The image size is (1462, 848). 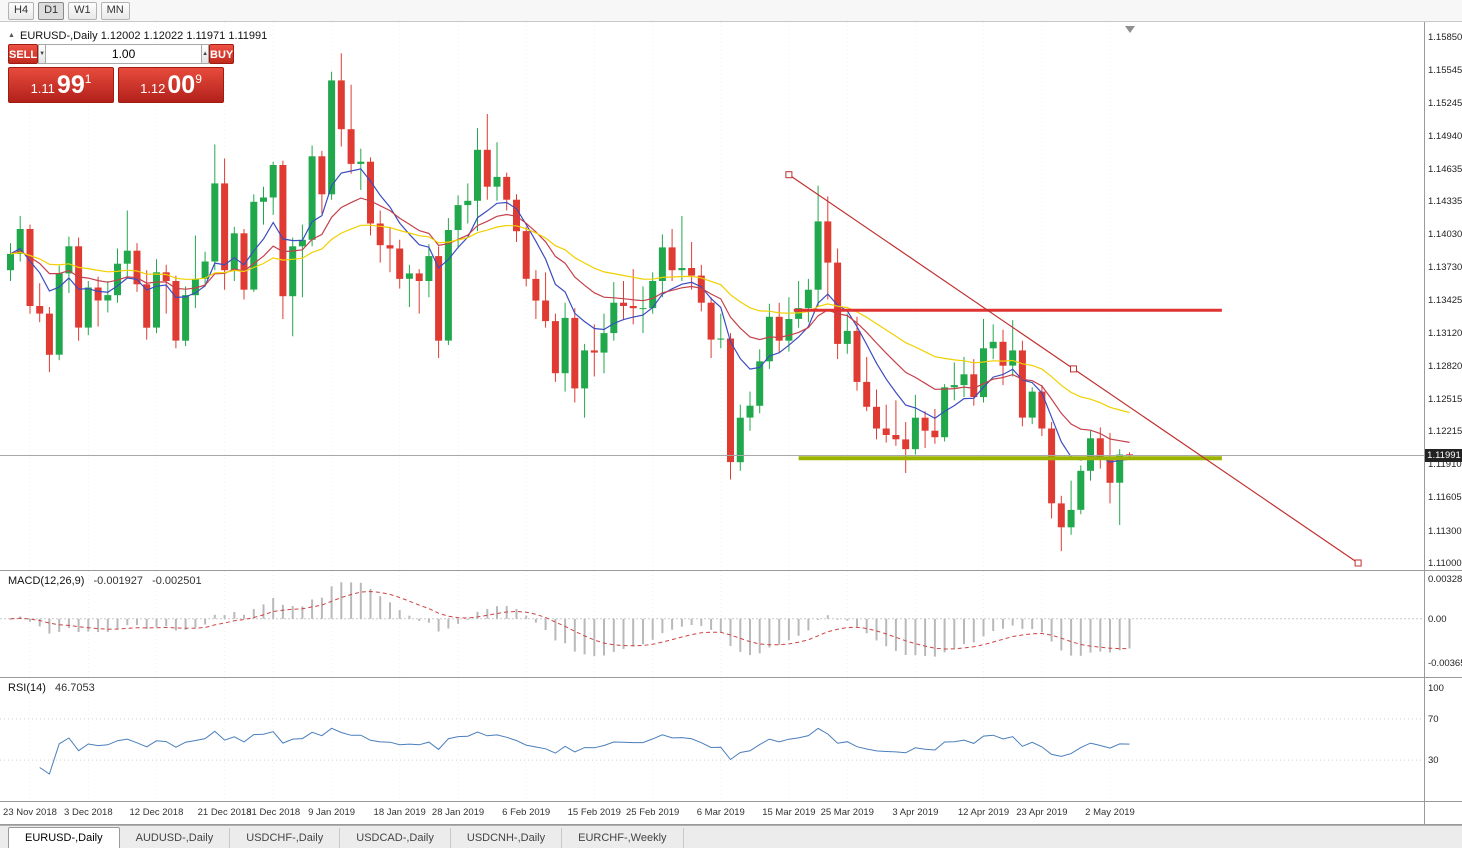 I want to click on price-axis-label: 1.11000, so click(x=1445, y=563).